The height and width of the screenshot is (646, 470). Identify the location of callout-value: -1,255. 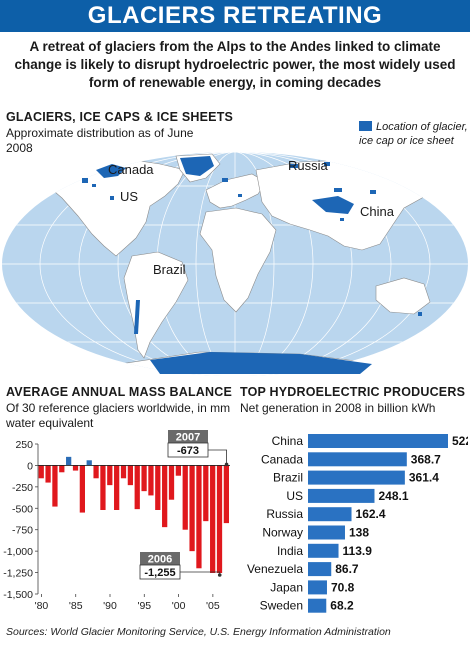
(159, 573).